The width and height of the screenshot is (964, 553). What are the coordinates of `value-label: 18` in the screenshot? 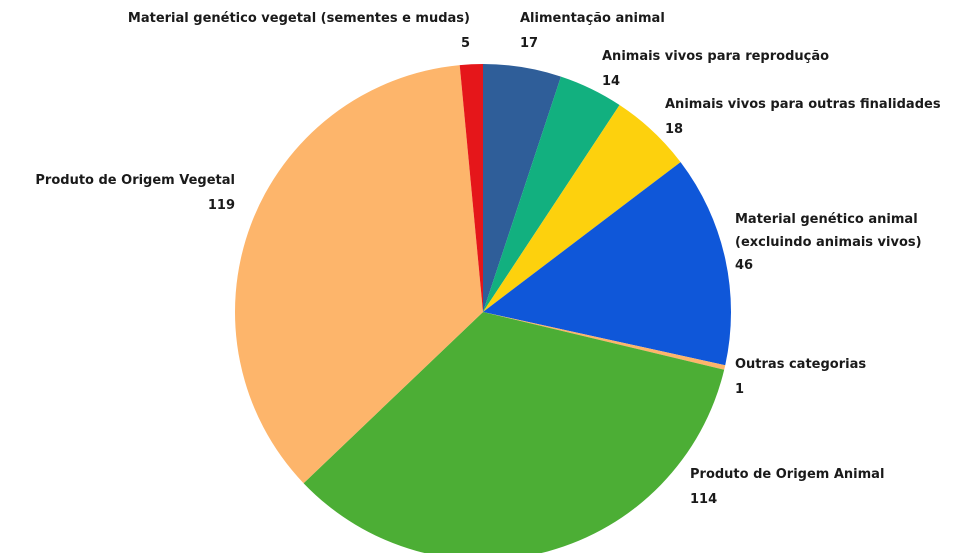 It's located at (674, 129).